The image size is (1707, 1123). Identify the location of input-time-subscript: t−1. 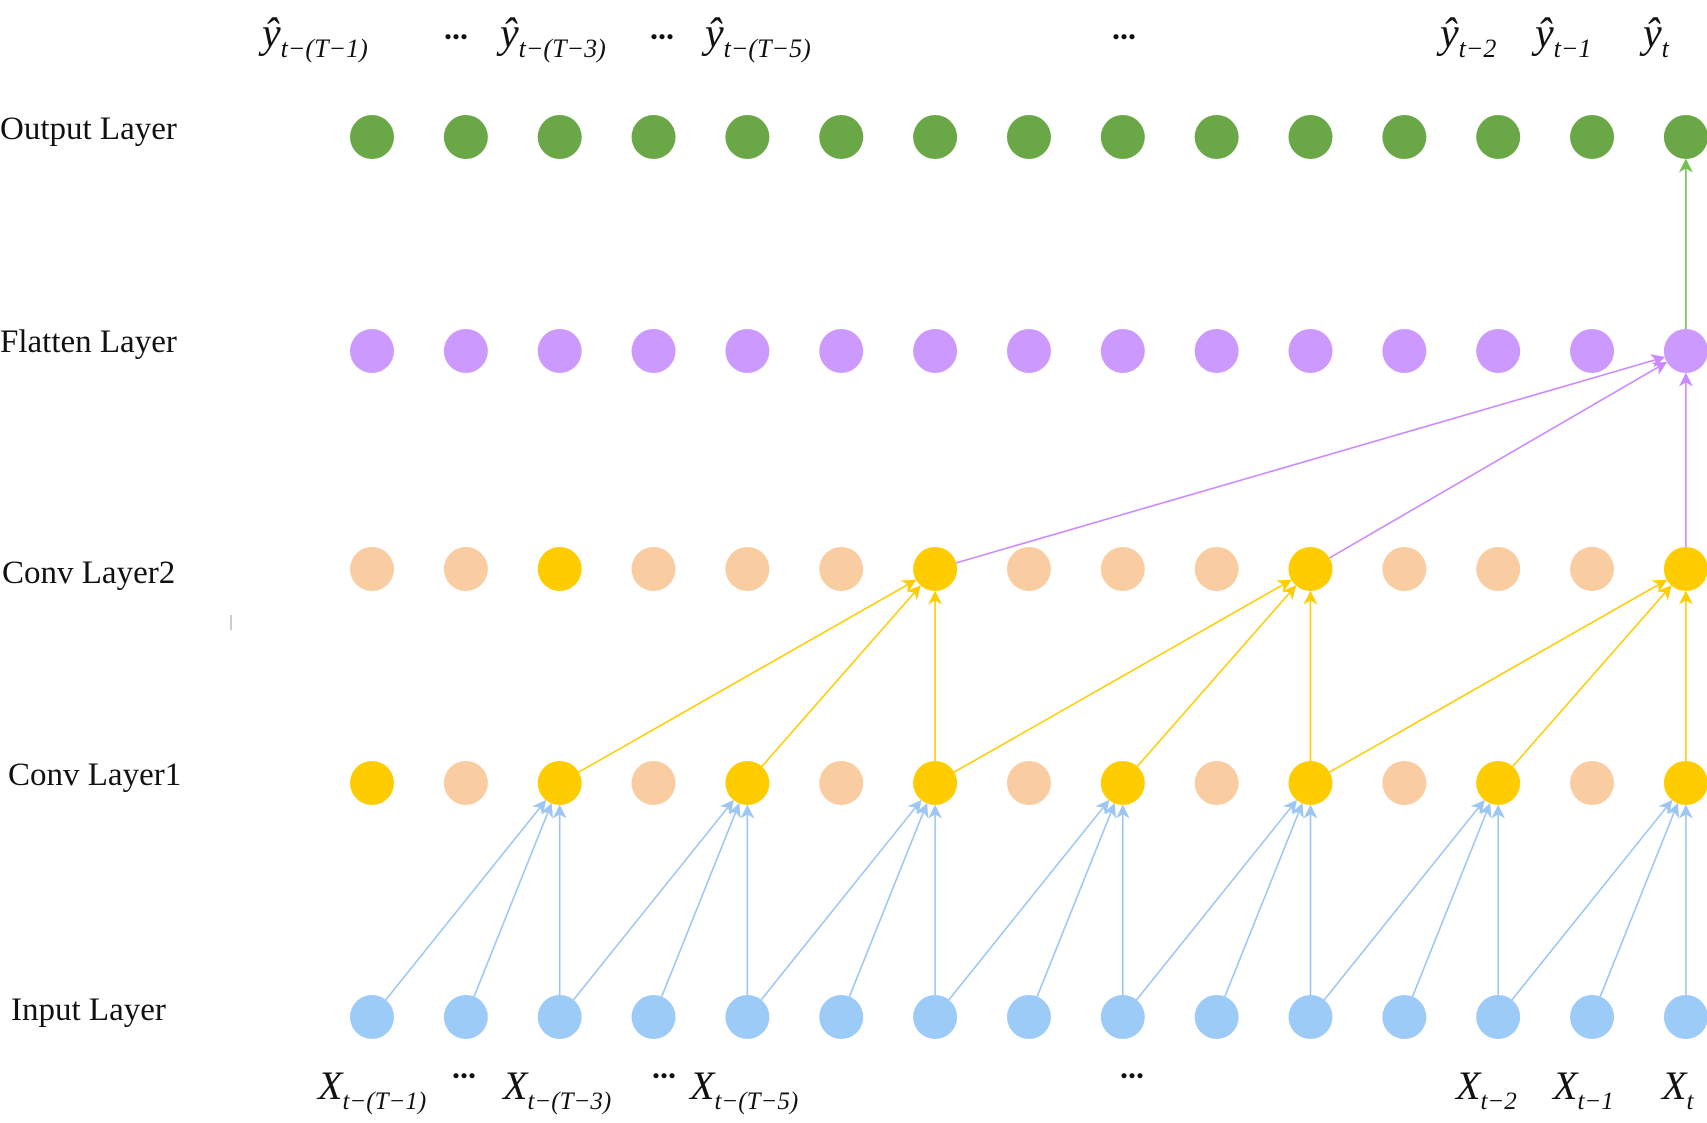
(1595, 1101).